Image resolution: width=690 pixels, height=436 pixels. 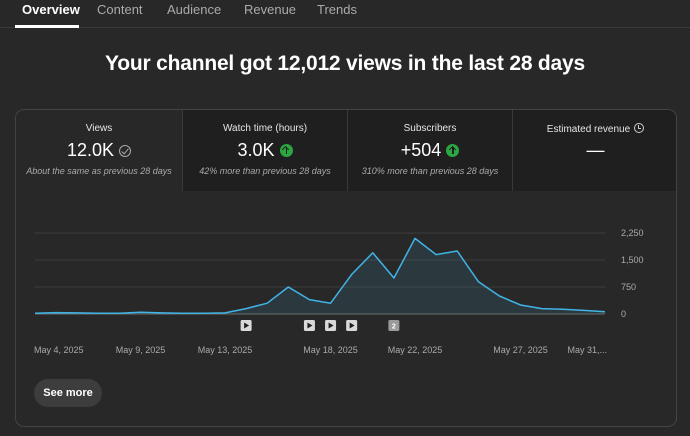 What do you see at coordinates (632, 233) in the screenshot?
I see `y-tick-label: 2,250` at bounding box center [632, 233].